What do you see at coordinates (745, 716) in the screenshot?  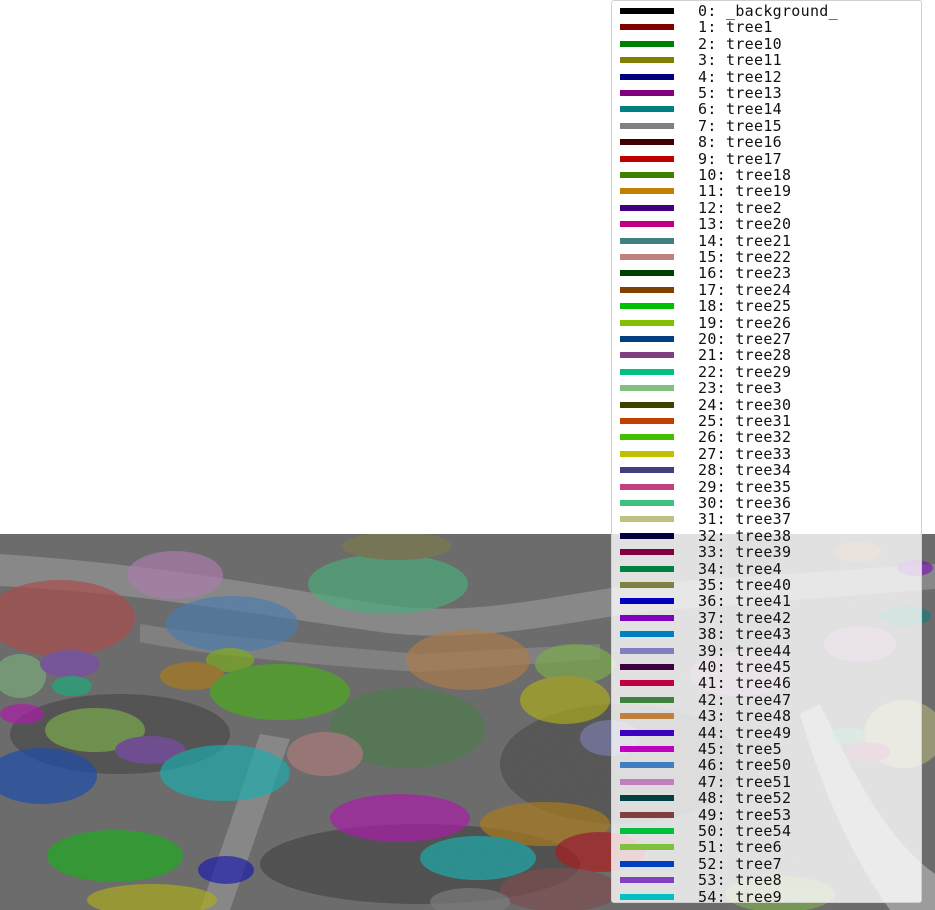 I see `legend-label: 43: tree48` at bounding box center [745, 716].